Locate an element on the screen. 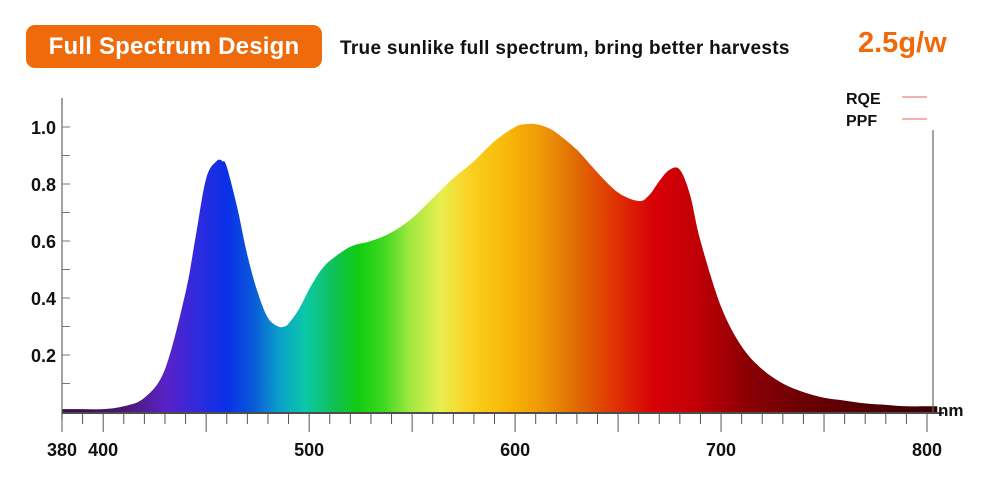 This screenshot has width=1000, height=482. legend-label-ppf: PPF is located at coordinates (861, 121).